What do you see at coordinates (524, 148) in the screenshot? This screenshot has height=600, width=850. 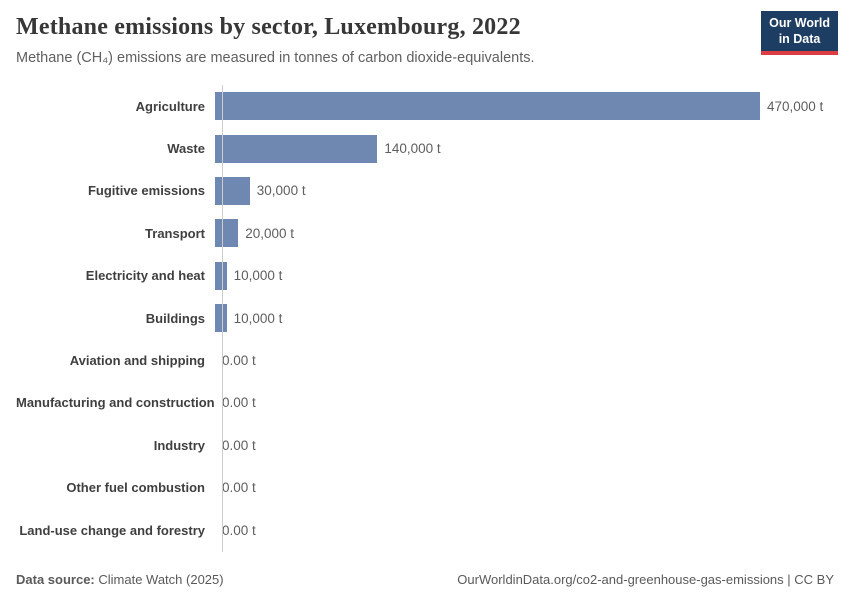 I see `bar-cell: 140,000 t` at bounding box center [524, 148].